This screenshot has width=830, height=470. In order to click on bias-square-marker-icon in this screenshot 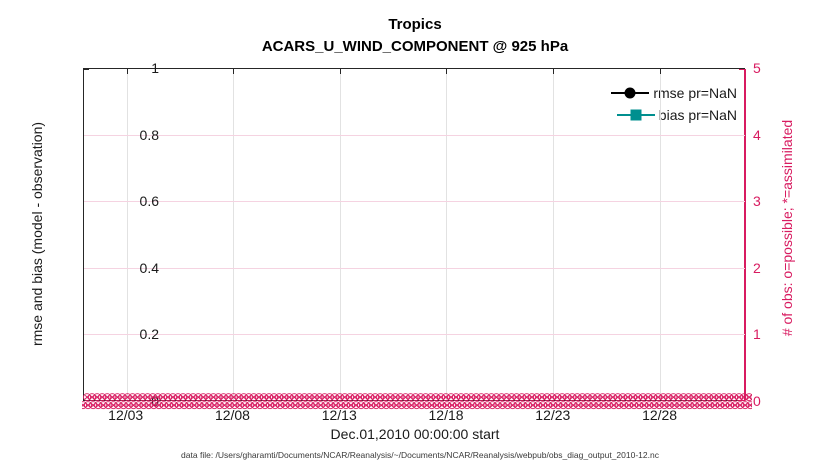, I will do `click(636, 115)`.